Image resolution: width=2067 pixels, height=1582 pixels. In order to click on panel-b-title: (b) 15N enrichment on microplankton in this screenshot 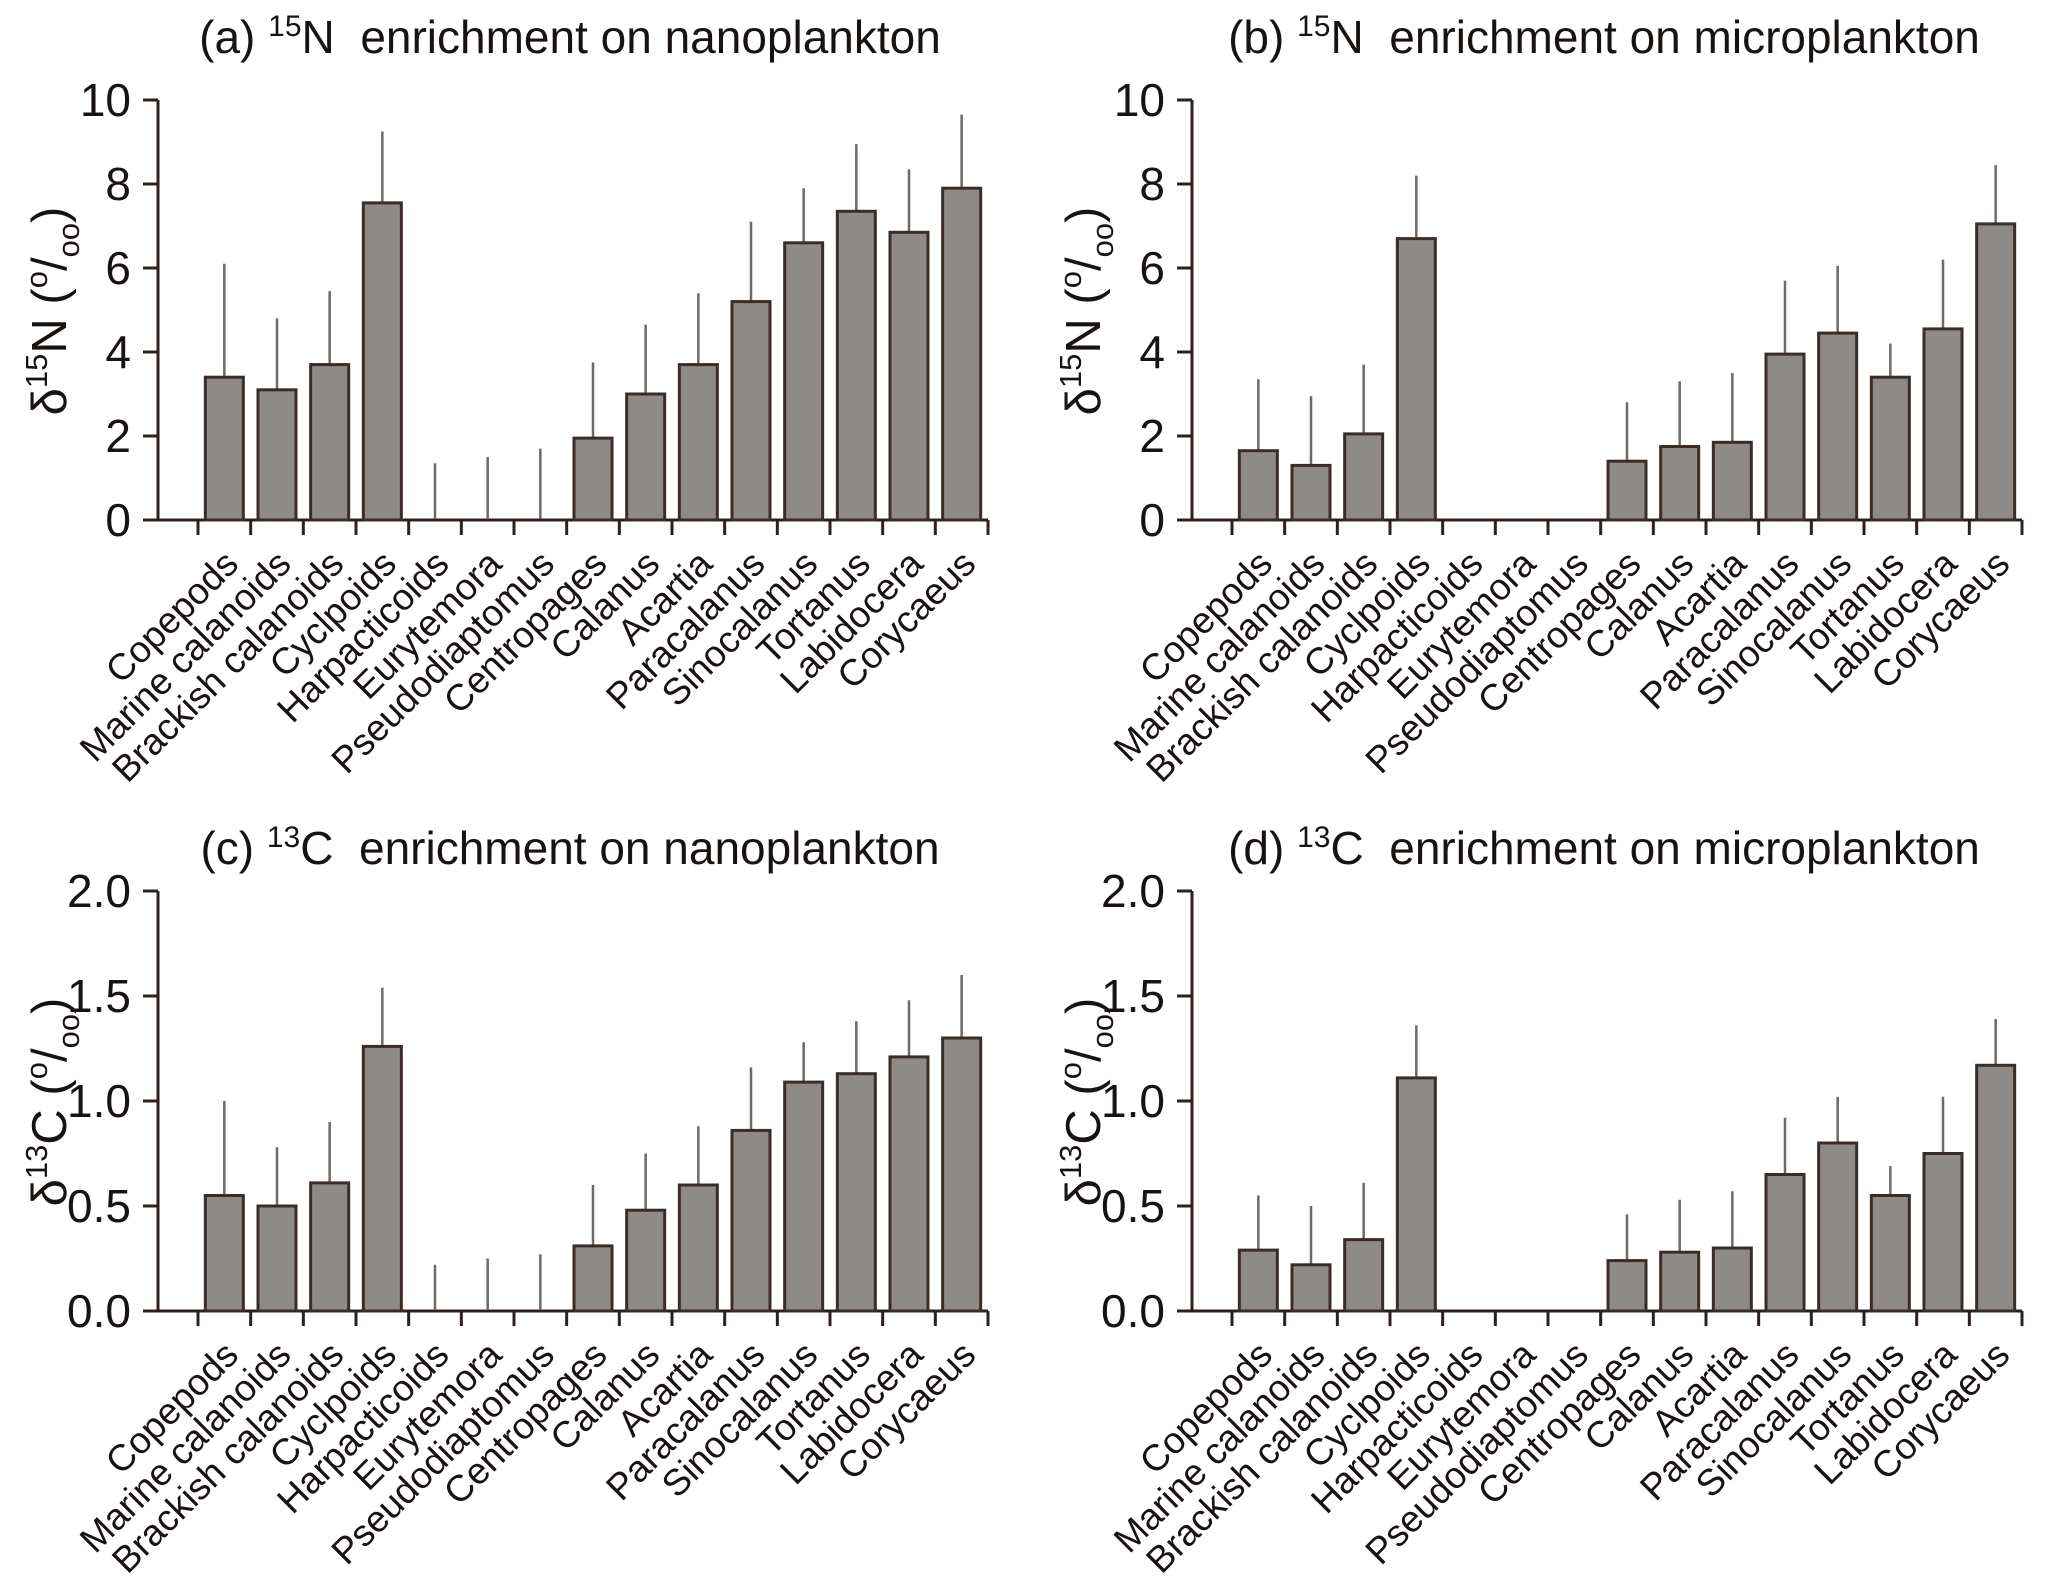, I will do `click(1604, 37)`.